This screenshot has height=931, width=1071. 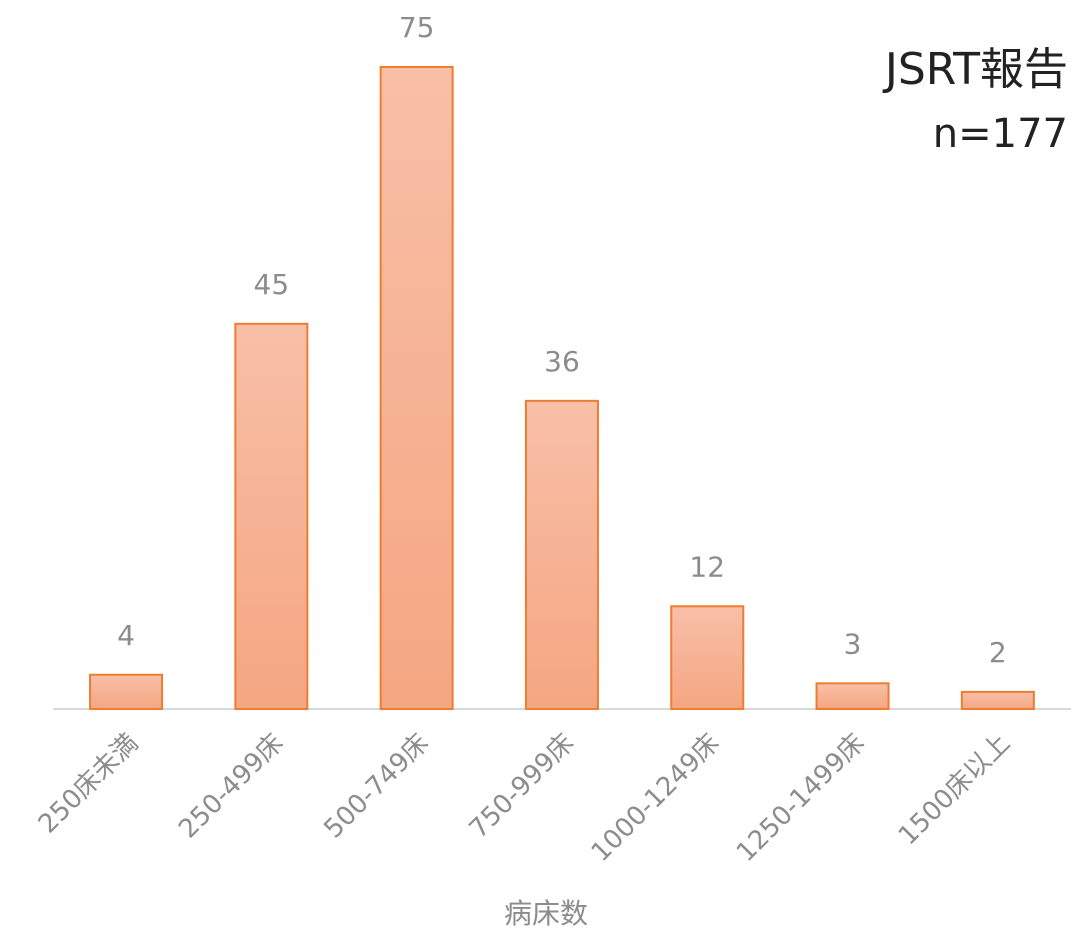 What do you see at coordinates (1000, 134) in the screenshot?
I see `chart-subtitle: n=177` at bounding box center [1000, 134].